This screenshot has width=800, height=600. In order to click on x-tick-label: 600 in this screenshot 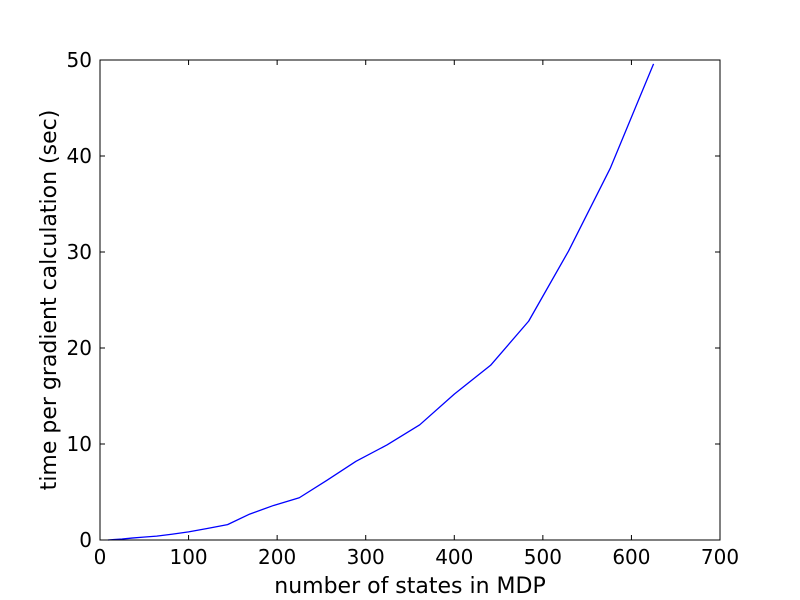, I will do `click(631, 557)`.